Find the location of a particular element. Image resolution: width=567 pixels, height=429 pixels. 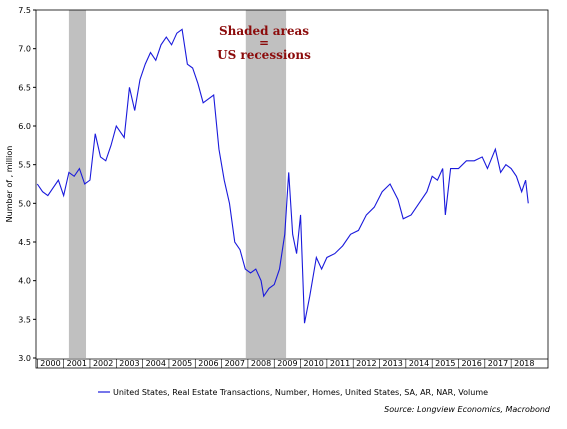

x-tick-label: 2018 is located at coordinates (524, 363).